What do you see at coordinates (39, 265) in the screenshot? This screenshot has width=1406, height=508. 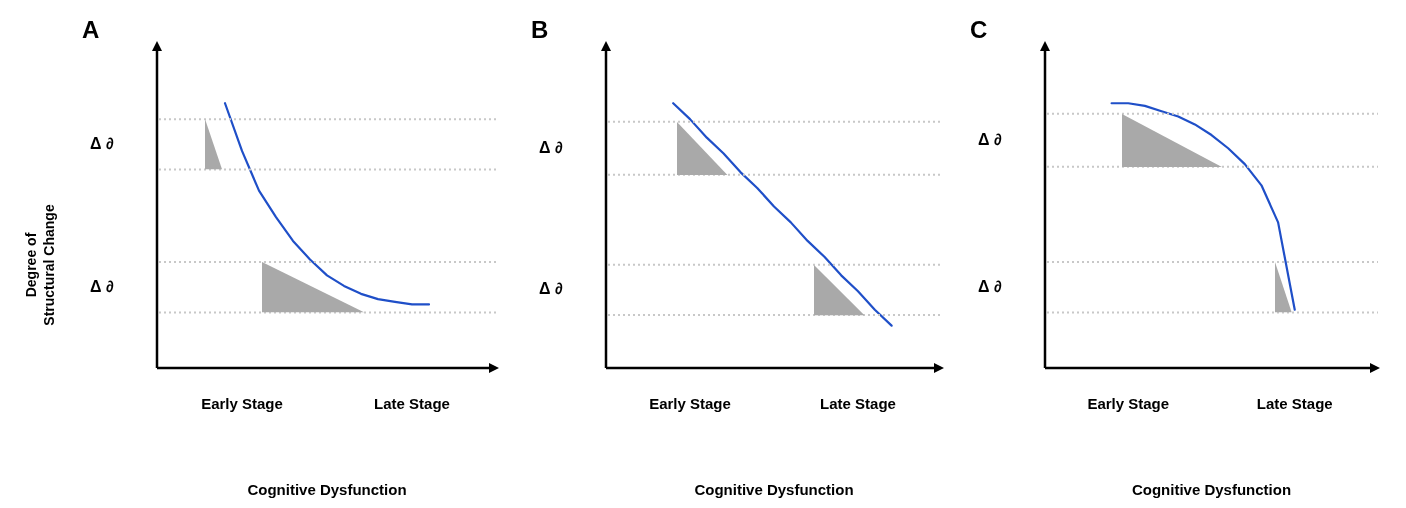 I see `y-axis-title: Degree of Structural Change` at bounding box center [39, 265].